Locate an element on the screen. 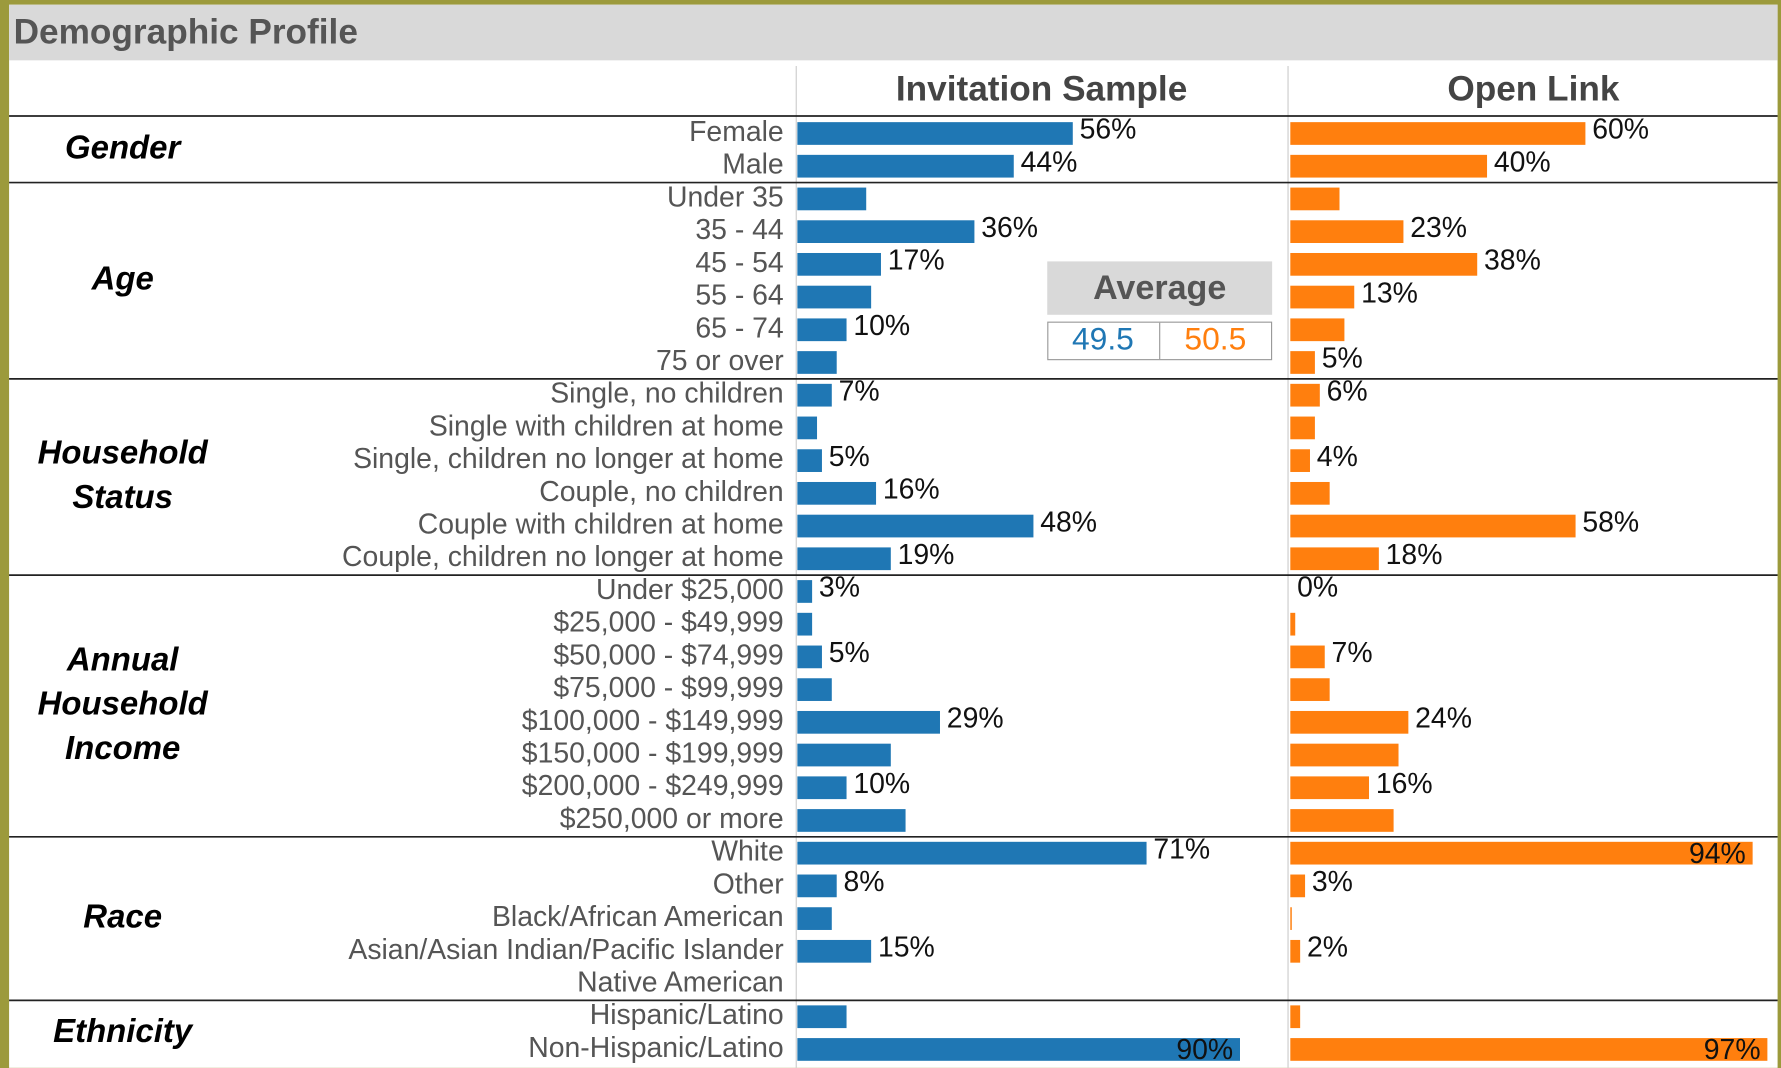  group-label: Annual is located at coordinates (122, 658).